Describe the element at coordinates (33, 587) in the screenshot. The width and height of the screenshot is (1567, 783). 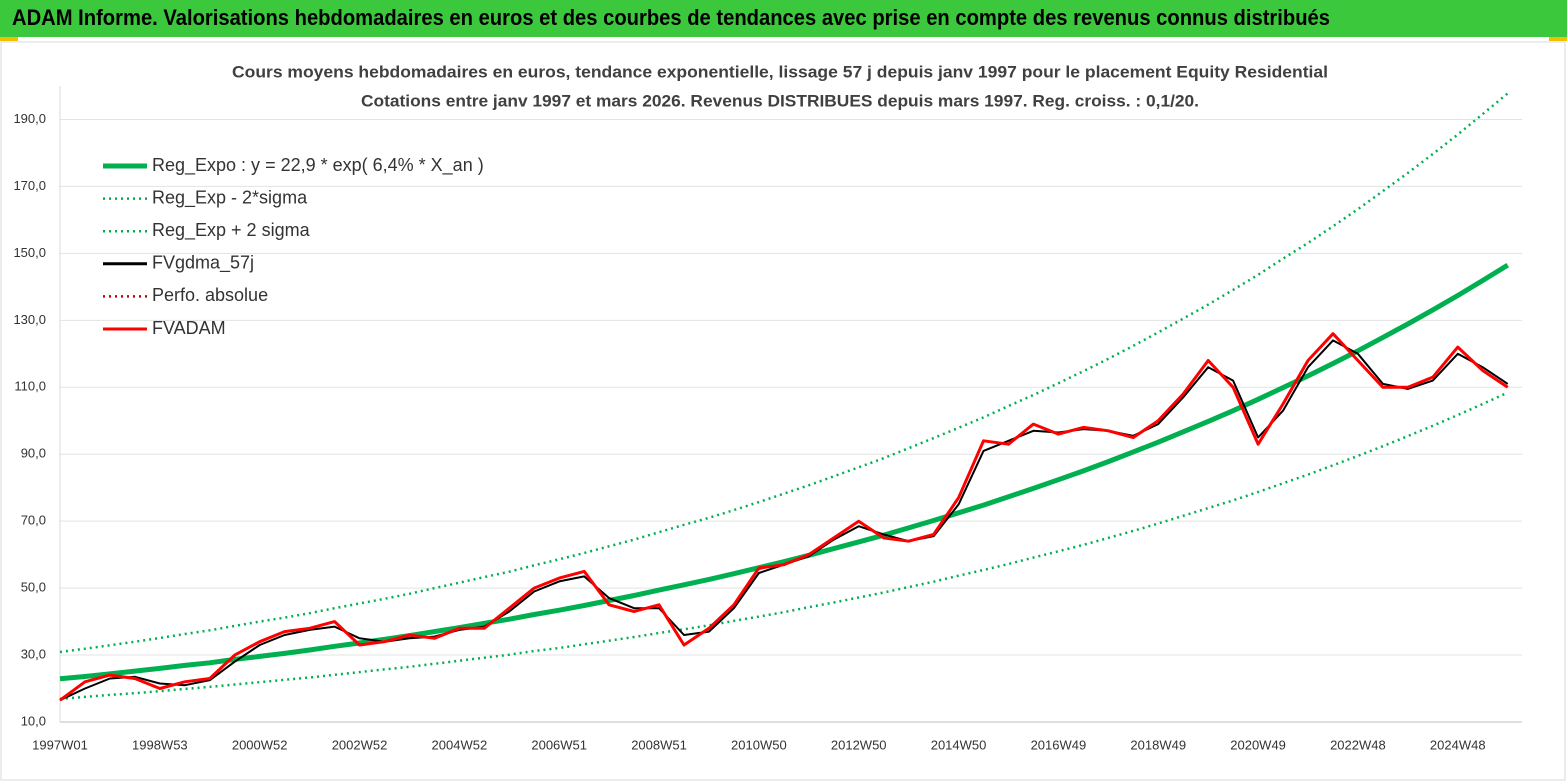
I see `y-tick-label: 50,0` at that location.